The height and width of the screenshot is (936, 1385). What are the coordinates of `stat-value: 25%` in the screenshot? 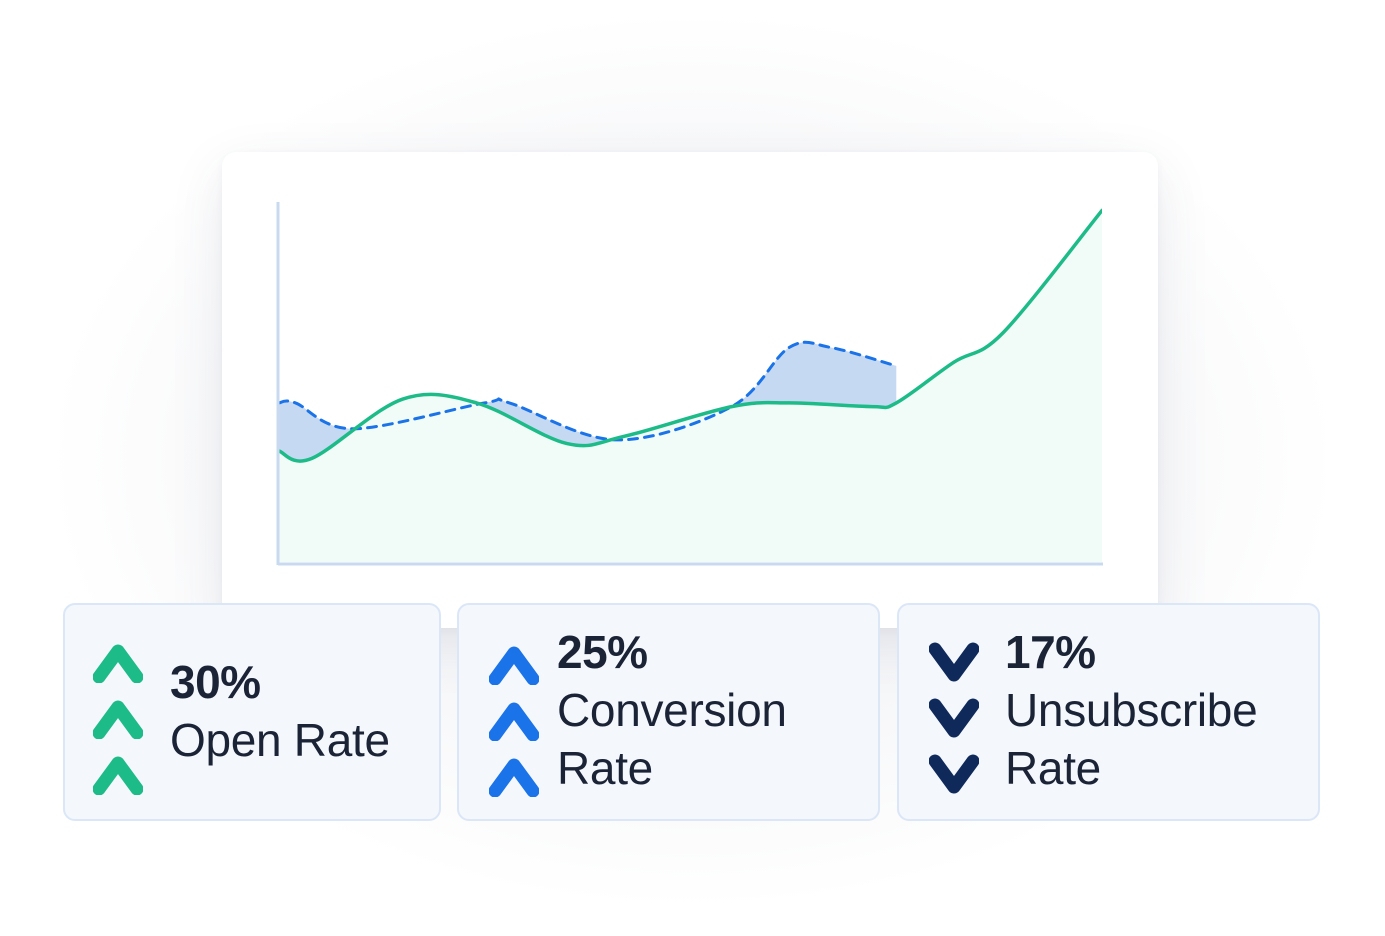 It's located at (602, 652).